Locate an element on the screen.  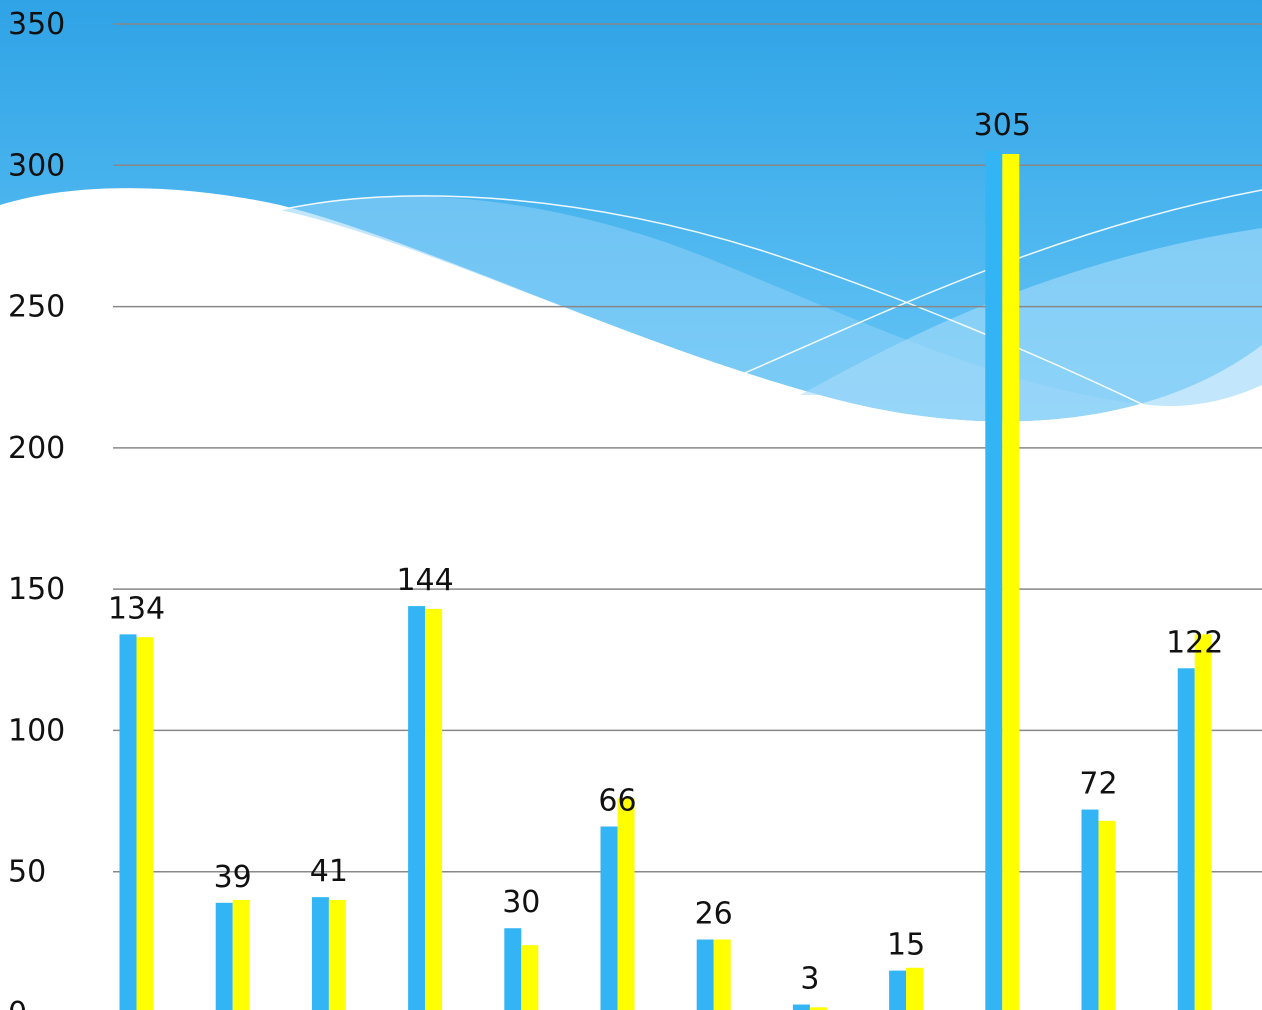
data-label: 66 is located at coordinates (617, 801).